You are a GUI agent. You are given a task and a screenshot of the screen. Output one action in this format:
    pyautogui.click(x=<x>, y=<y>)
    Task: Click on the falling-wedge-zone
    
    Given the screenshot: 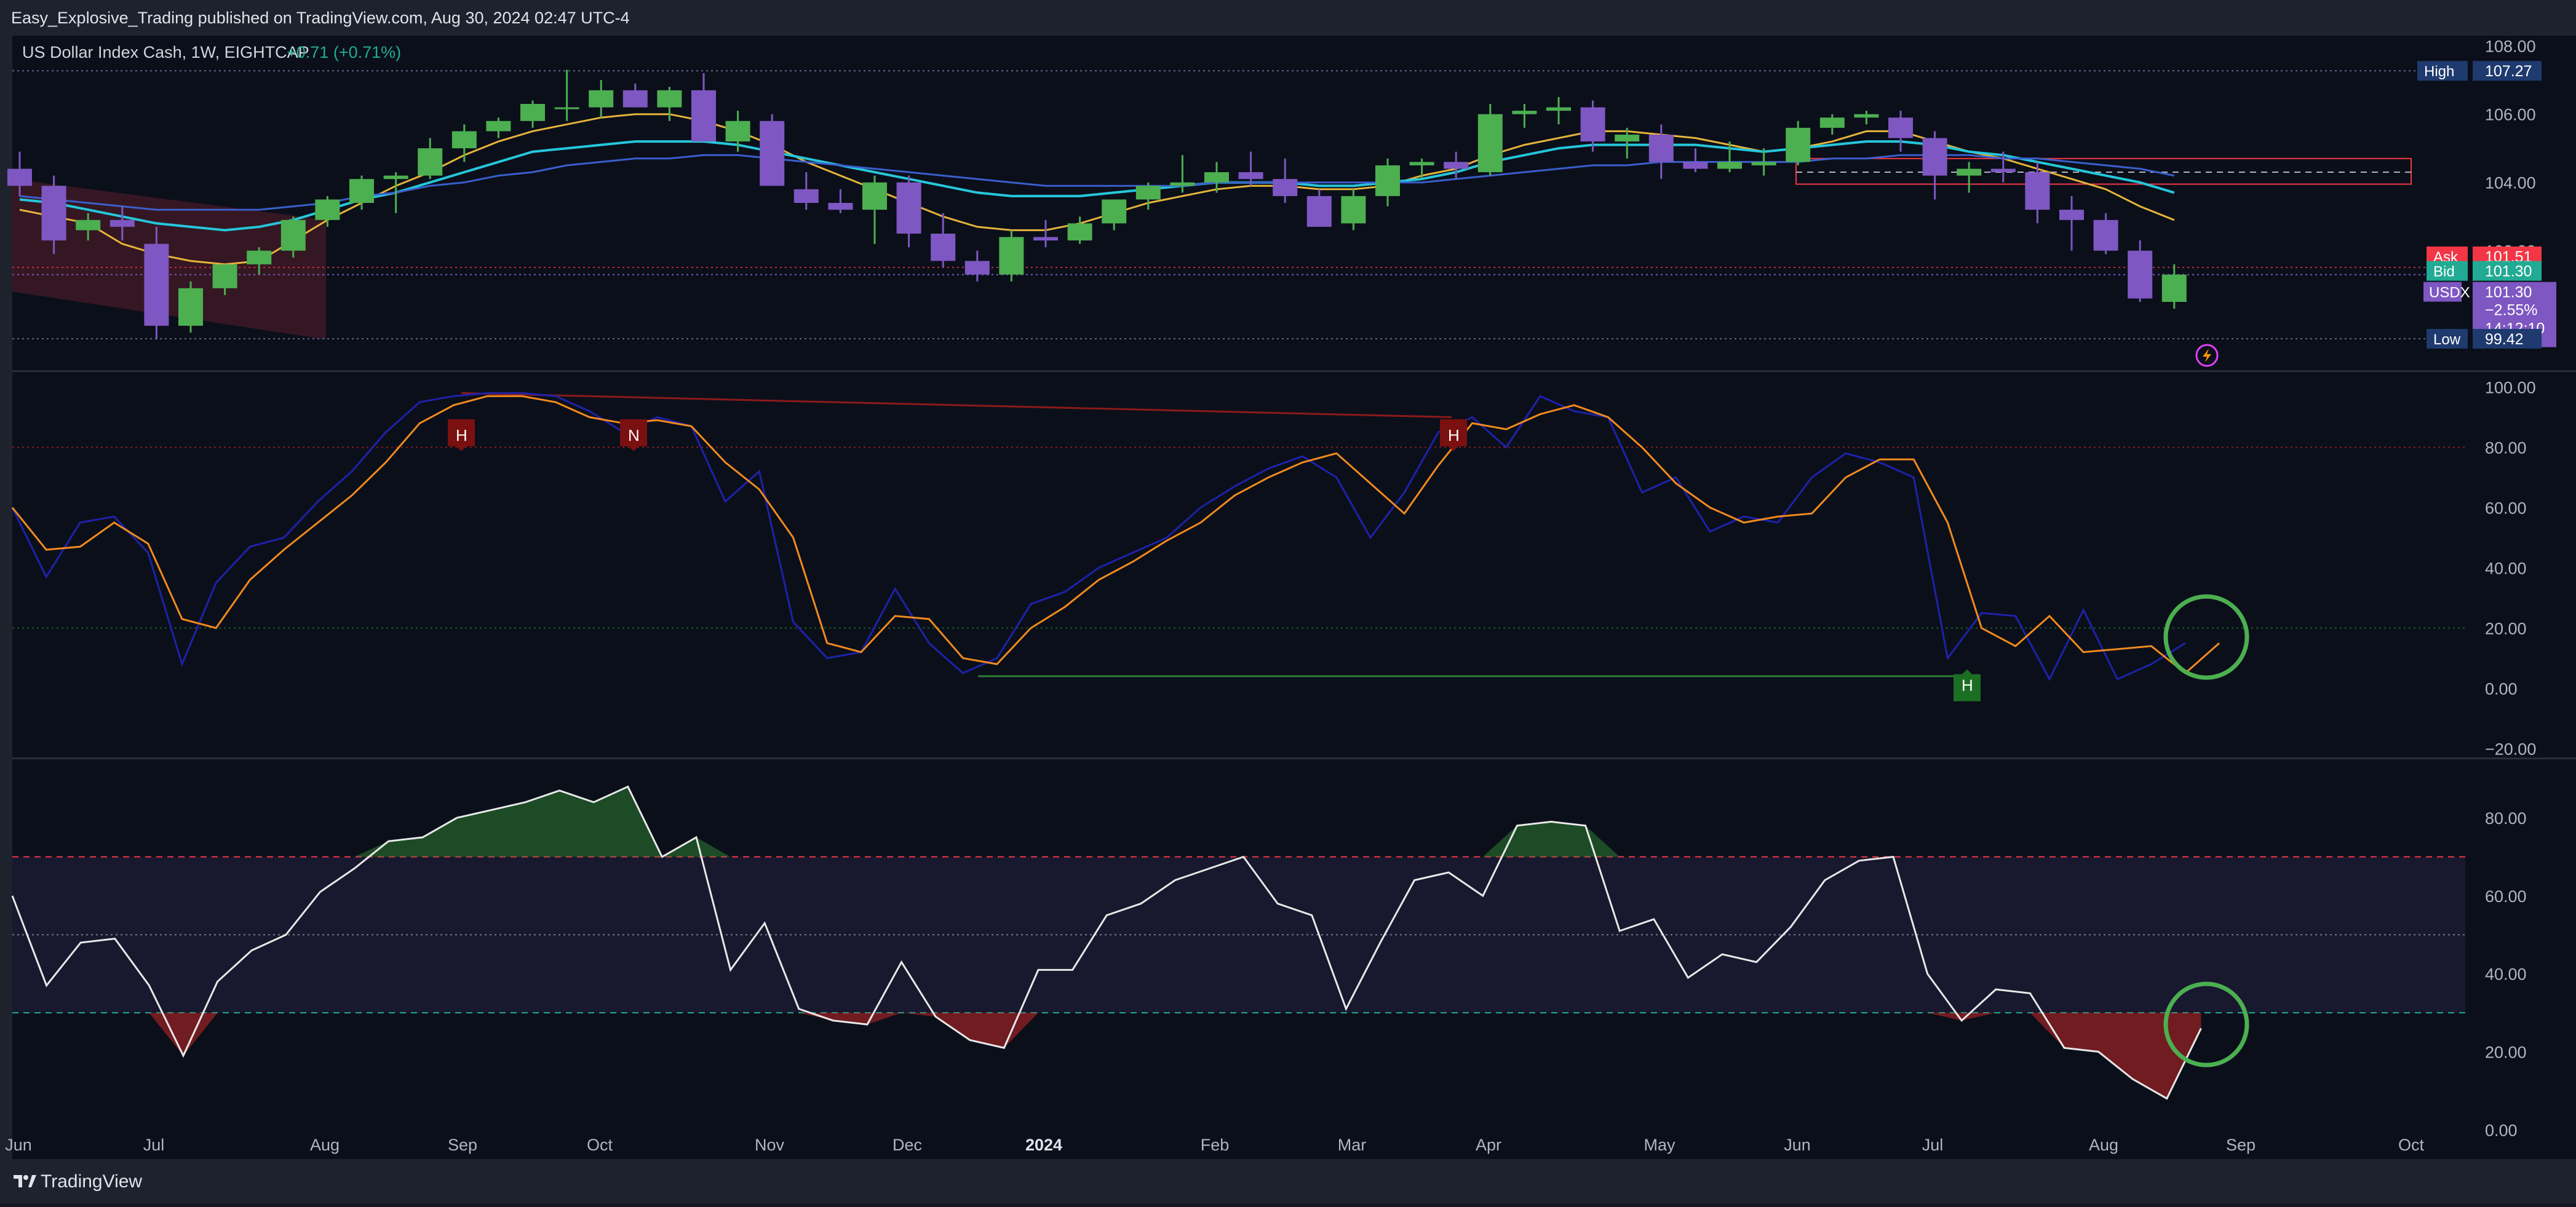 What is the action you would take?
    pyautogui.click(x=169, y=259)
    